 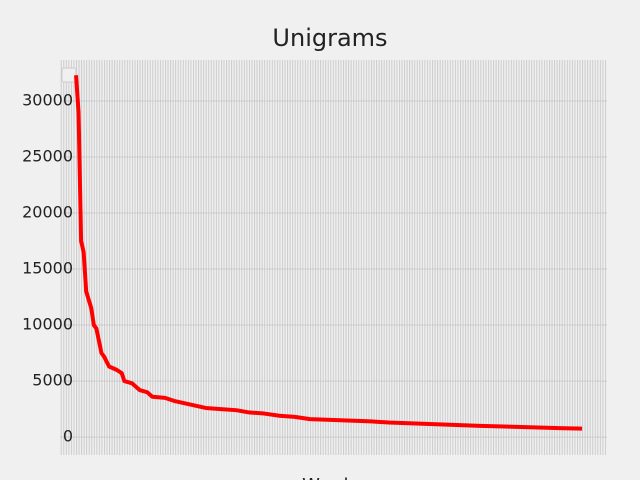 I want to click on y-tick-label: 5000, so click(x=52, y=380).